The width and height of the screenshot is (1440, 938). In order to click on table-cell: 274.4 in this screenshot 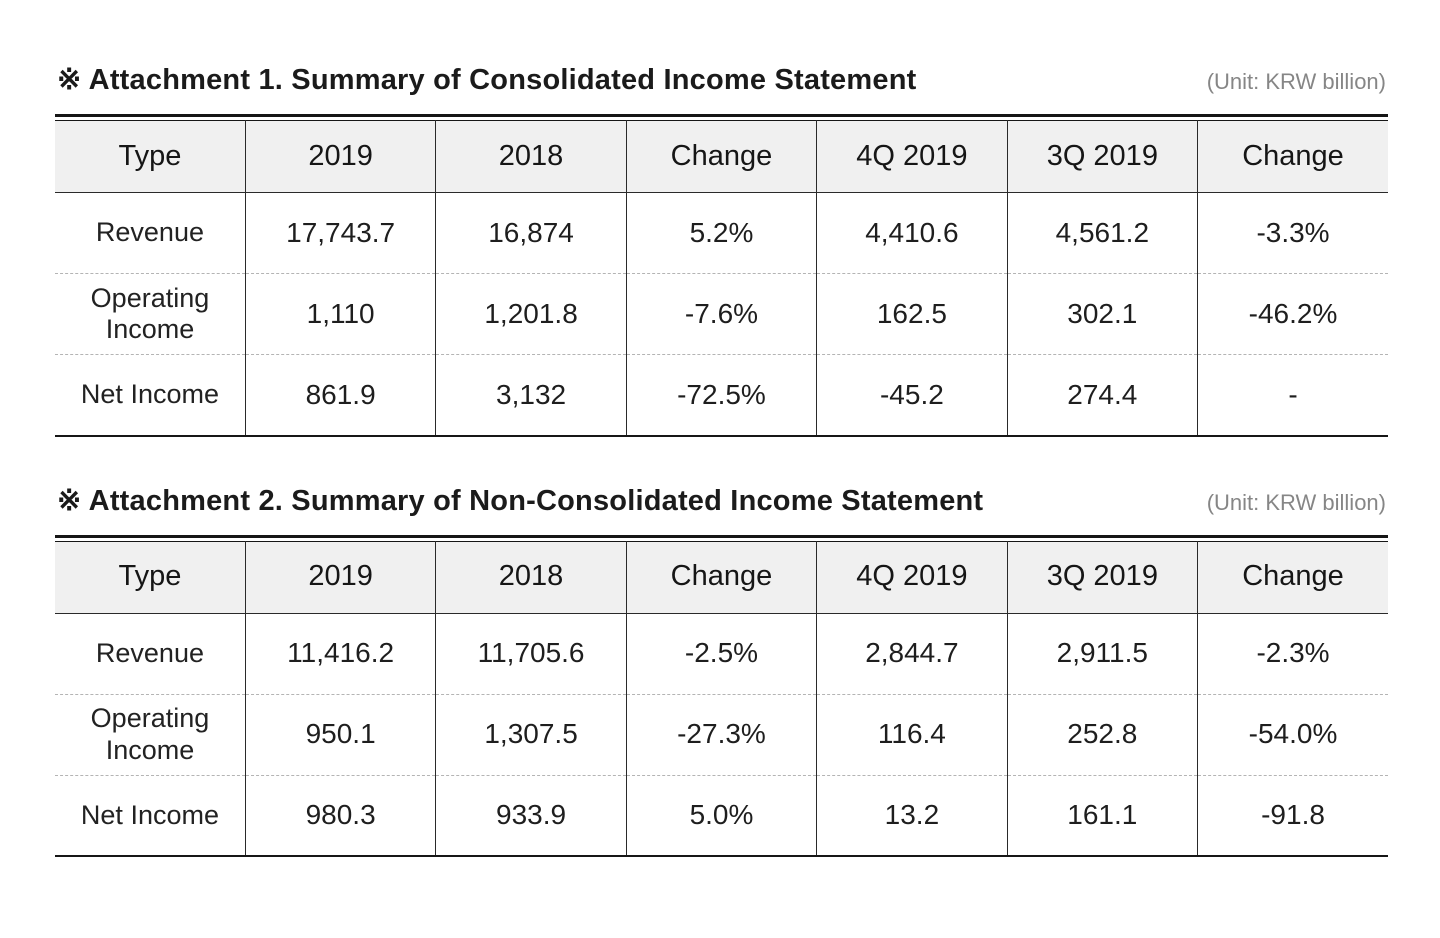, I will do `click(1102, 395)`.